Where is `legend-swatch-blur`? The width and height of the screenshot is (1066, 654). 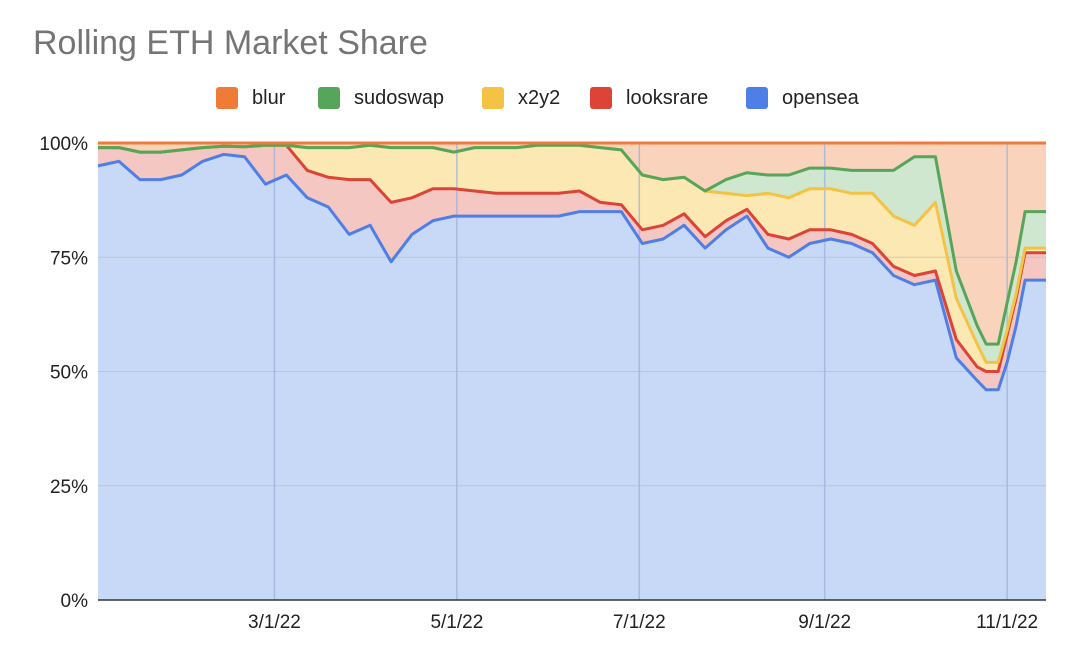 legend-swatch-blur is located at coordinates (227, 98).